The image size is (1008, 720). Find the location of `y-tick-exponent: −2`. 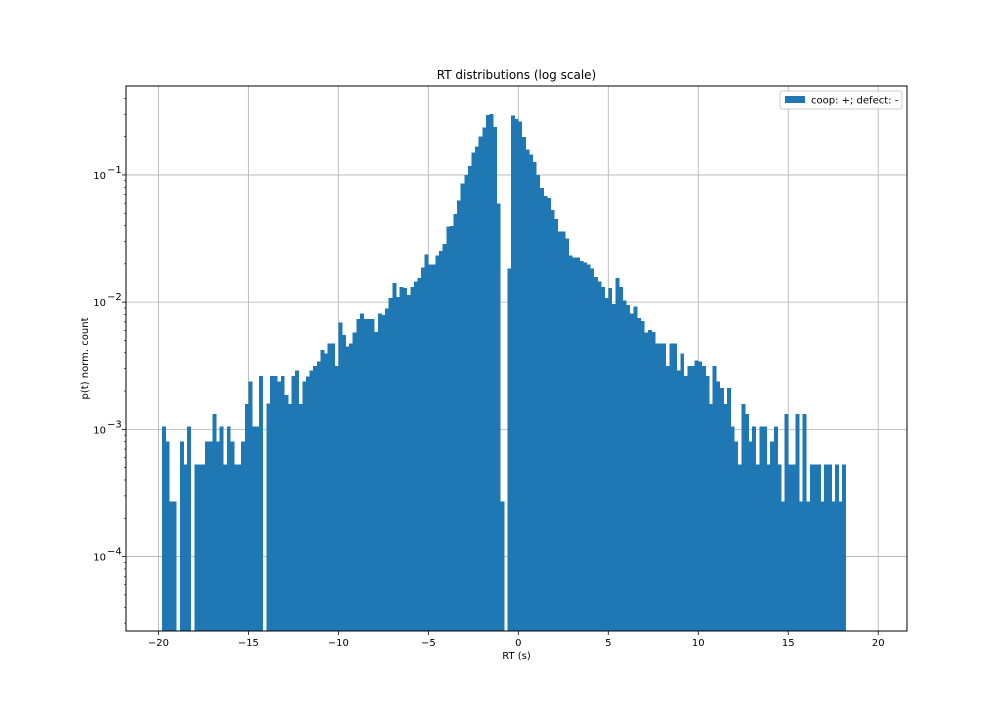

y-tick-exponent: −2 is located at coordinates (114, 297).